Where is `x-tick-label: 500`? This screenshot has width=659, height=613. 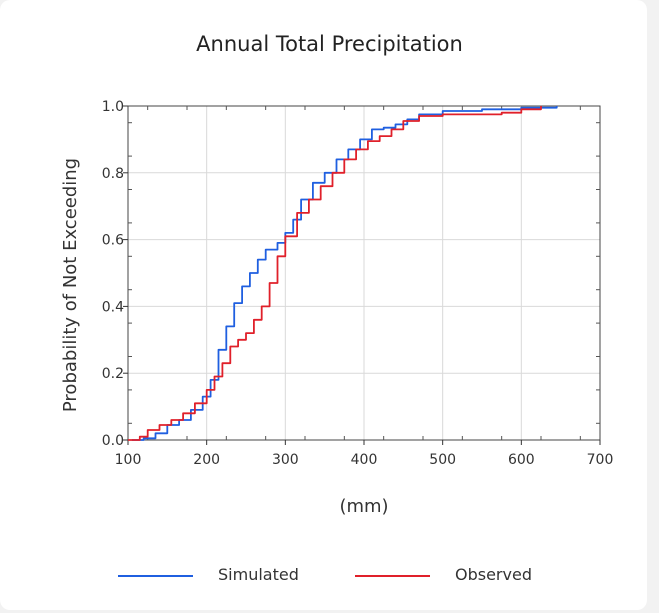
x-tick-label: 500 is located at coordinates (442, 460).